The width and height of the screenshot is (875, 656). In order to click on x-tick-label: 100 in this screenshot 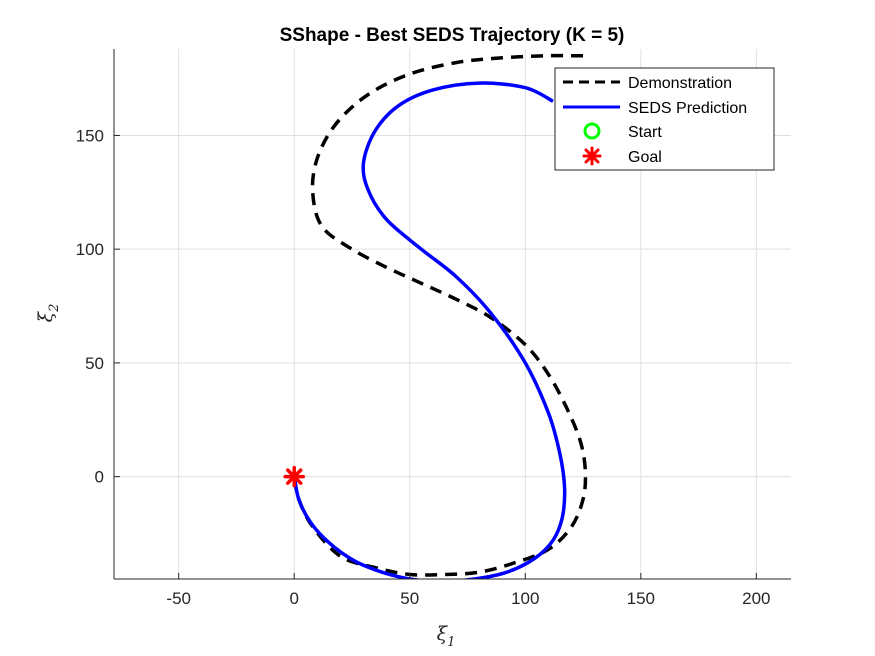, I will do `click(525, 598)`.